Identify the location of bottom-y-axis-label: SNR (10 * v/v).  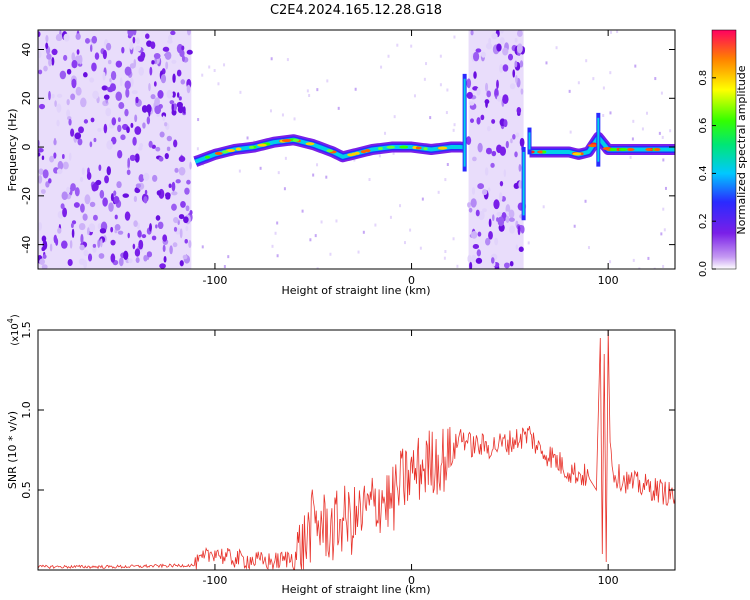
(12, 450).